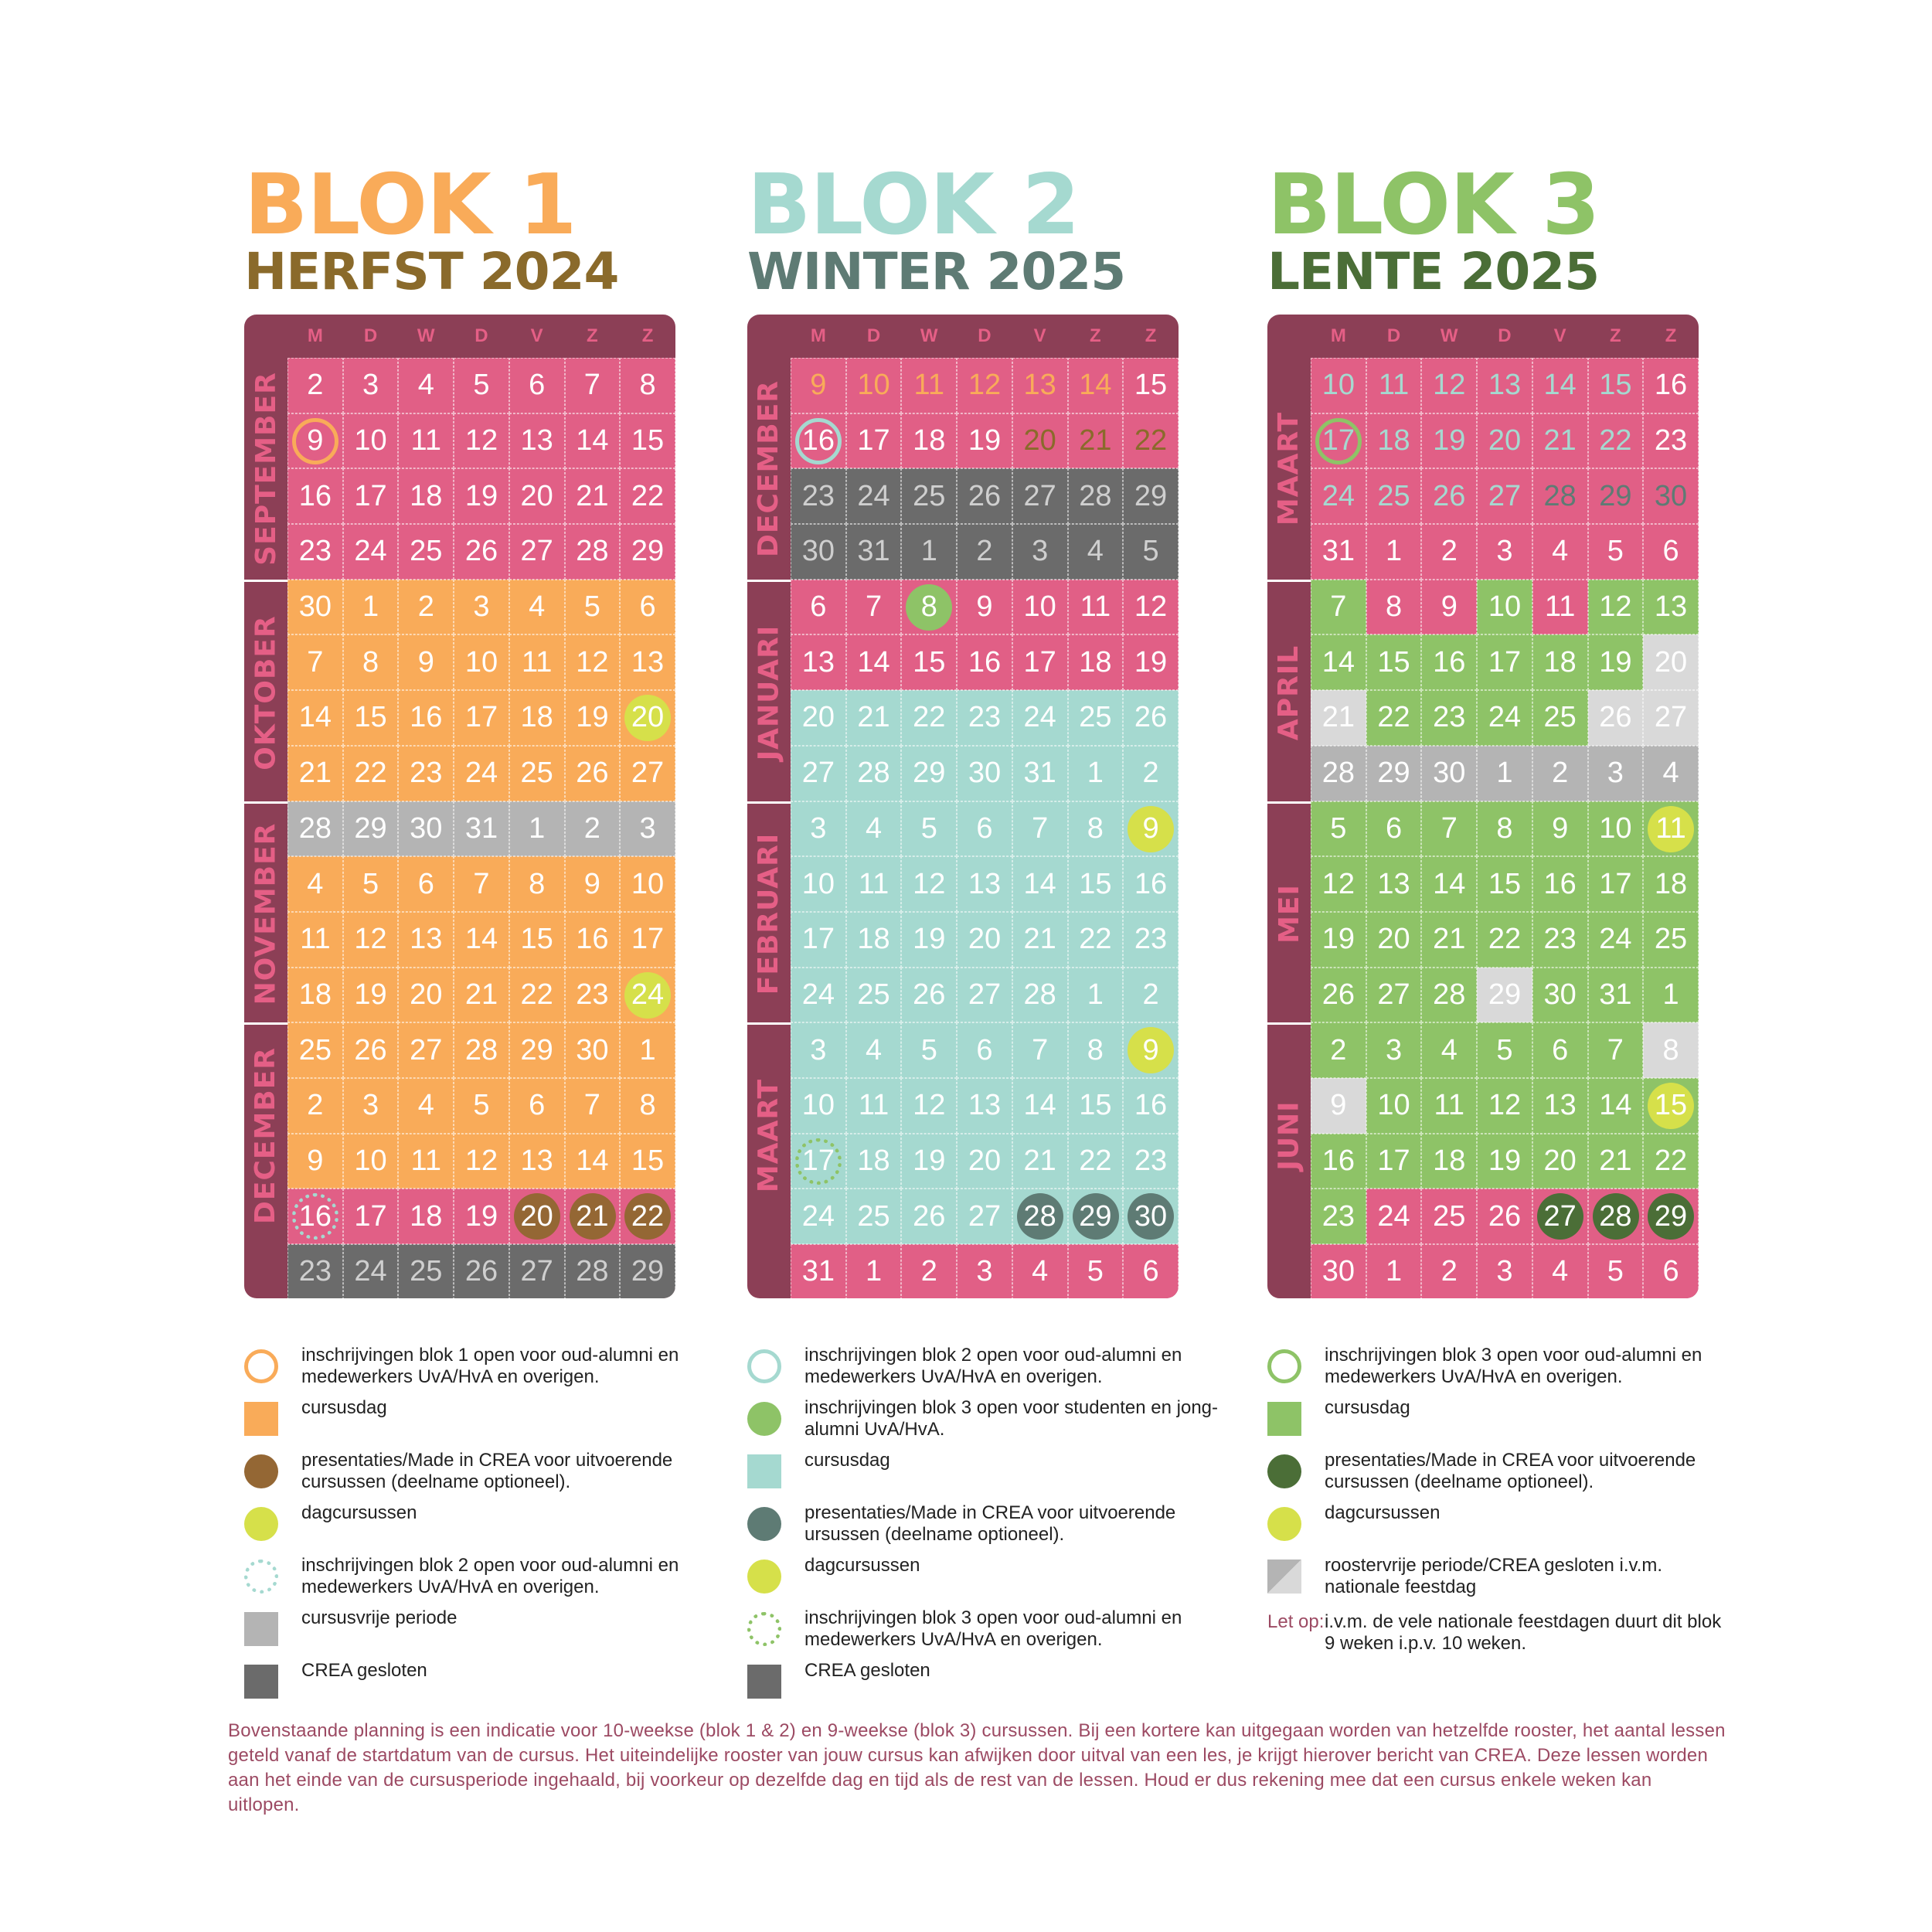 The image size is (1932, 1932). What do you see at coordinates (1296, 1622) in the screenshot?
I see `note-label: Let op:` at bounding box center [1296, 1622].